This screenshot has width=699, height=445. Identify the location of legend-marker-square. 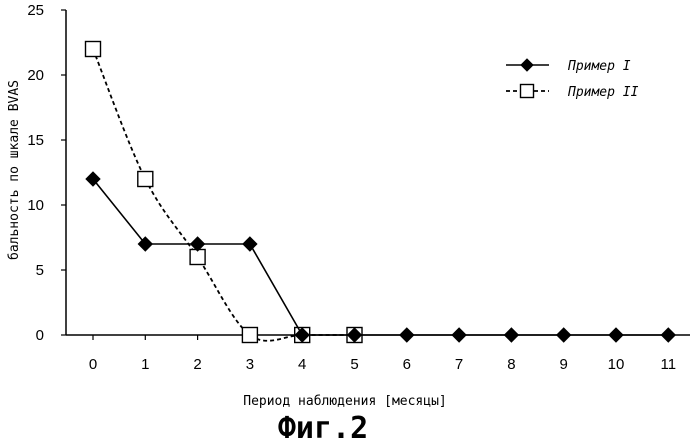
(527, 91).